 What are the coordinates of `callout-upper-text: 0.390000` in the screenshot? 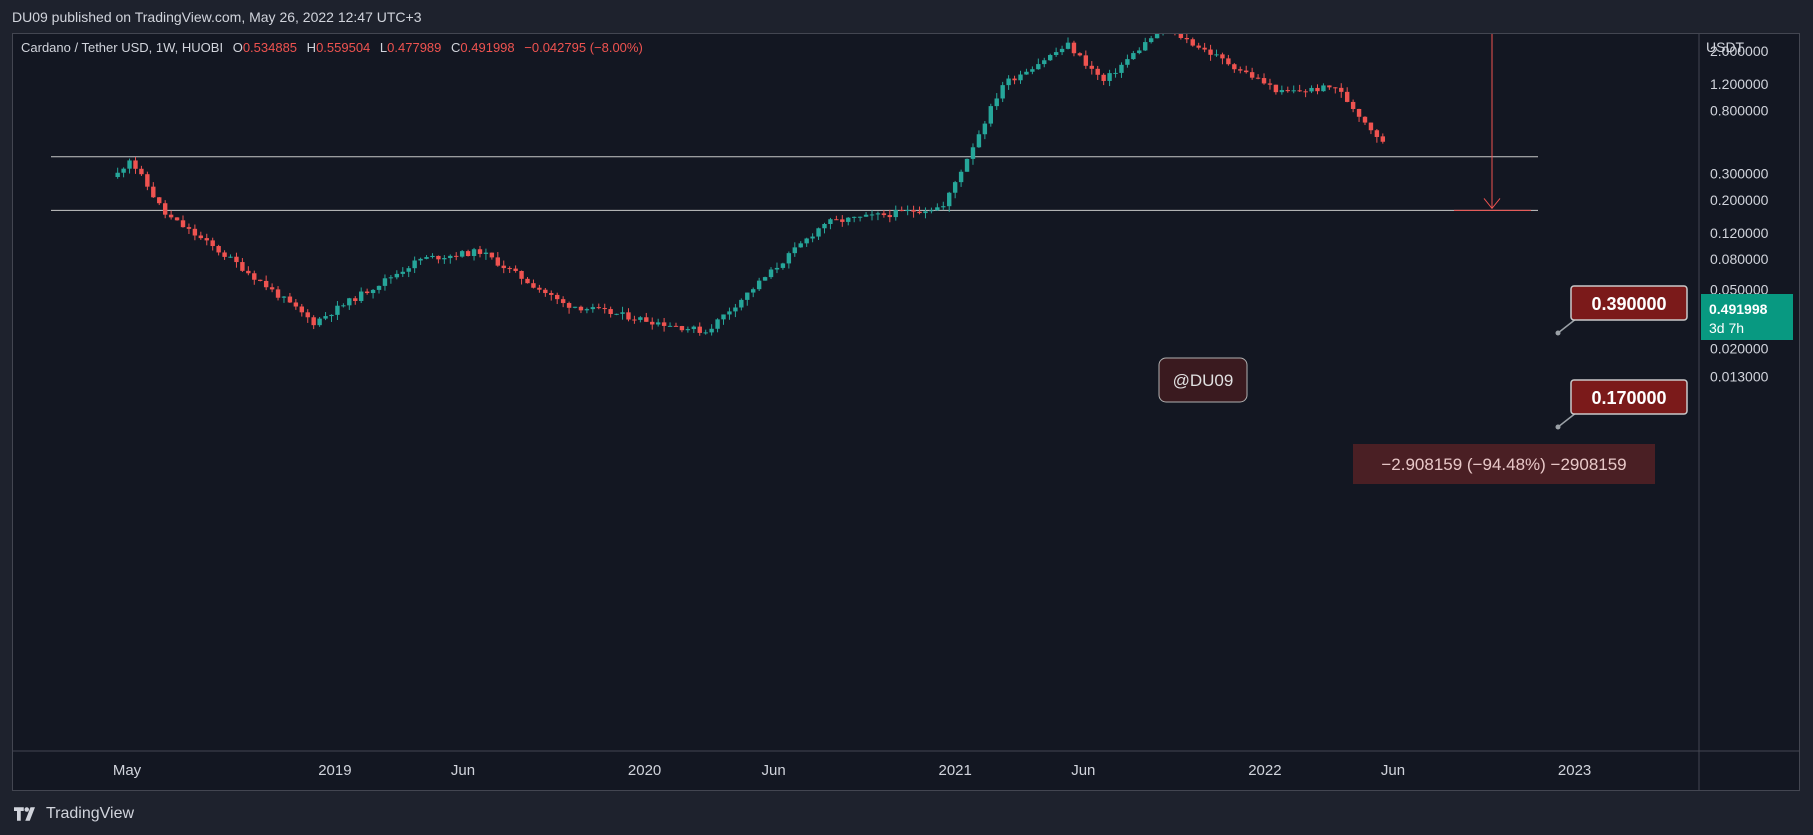 It's located at (1628, 304).